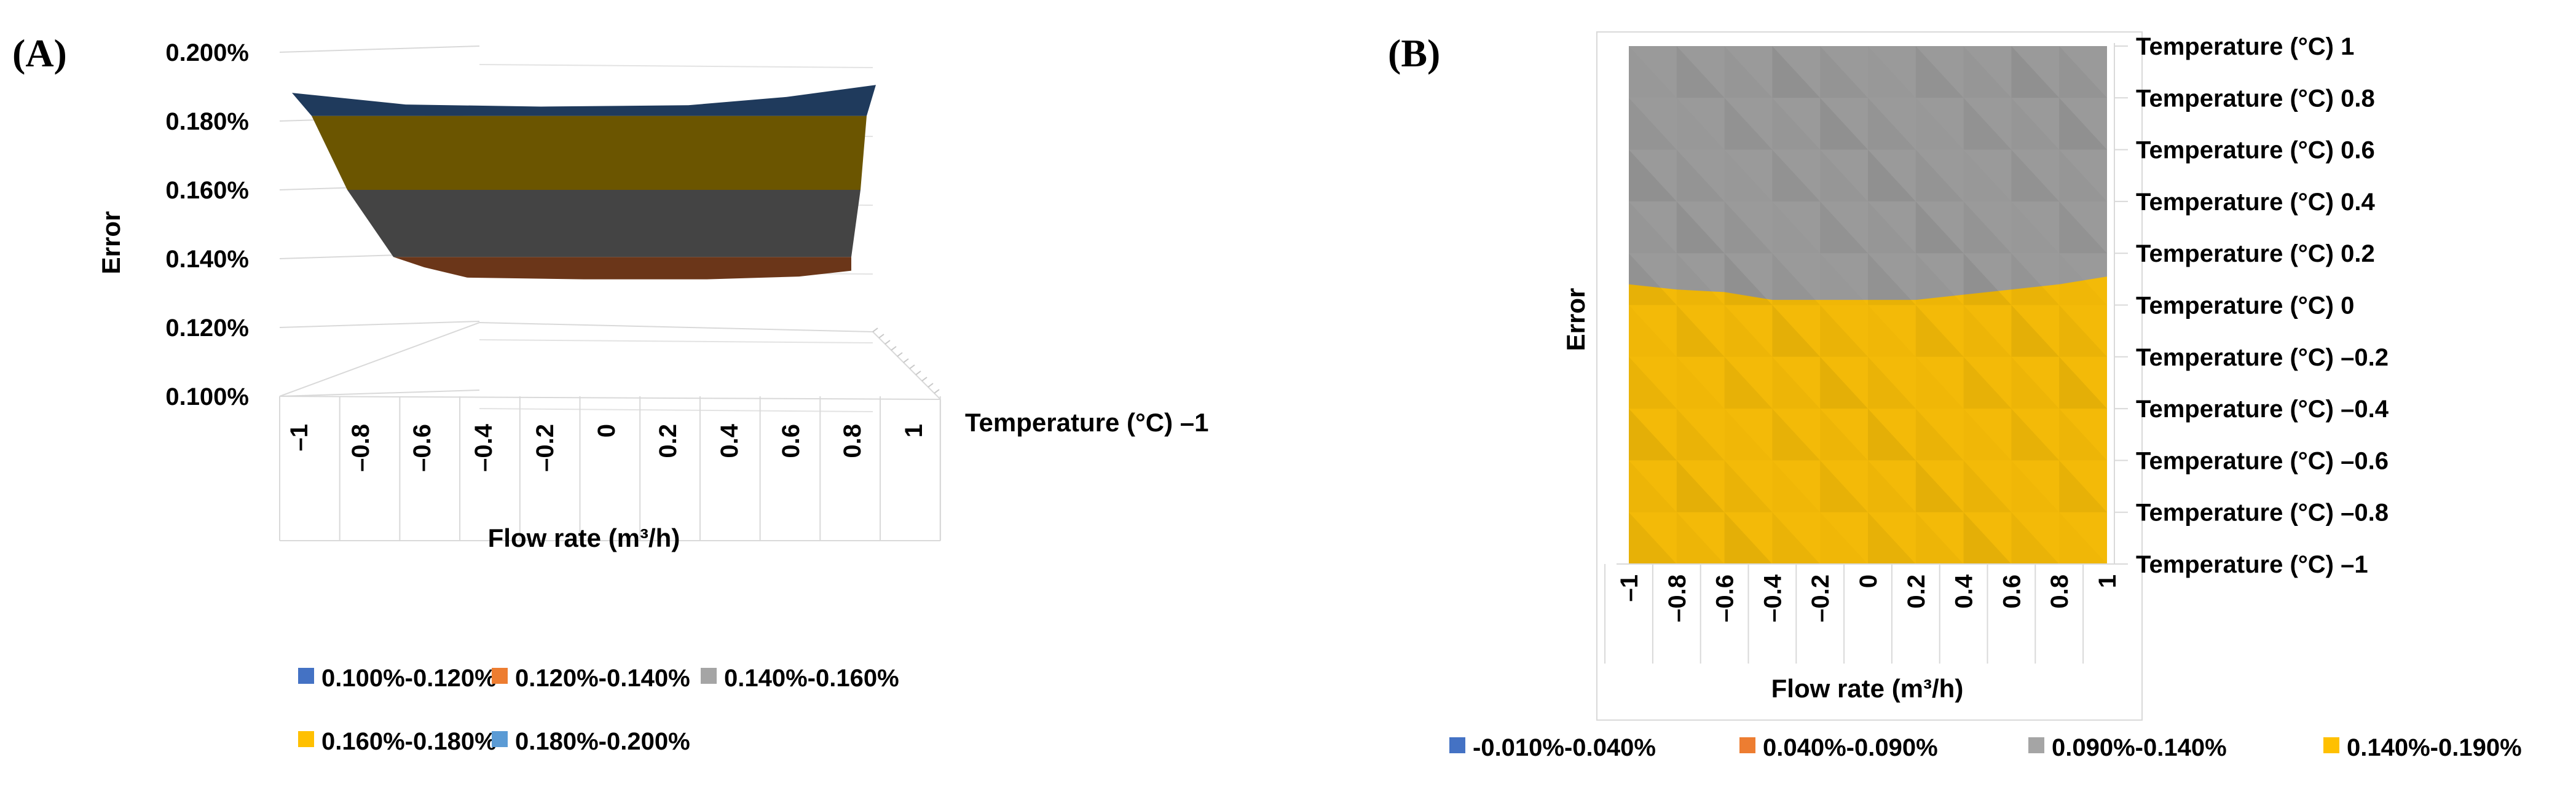 The image size is (2576, 811). I want to click on panel-b-y-axis-title: Error, so click(1576, 319).